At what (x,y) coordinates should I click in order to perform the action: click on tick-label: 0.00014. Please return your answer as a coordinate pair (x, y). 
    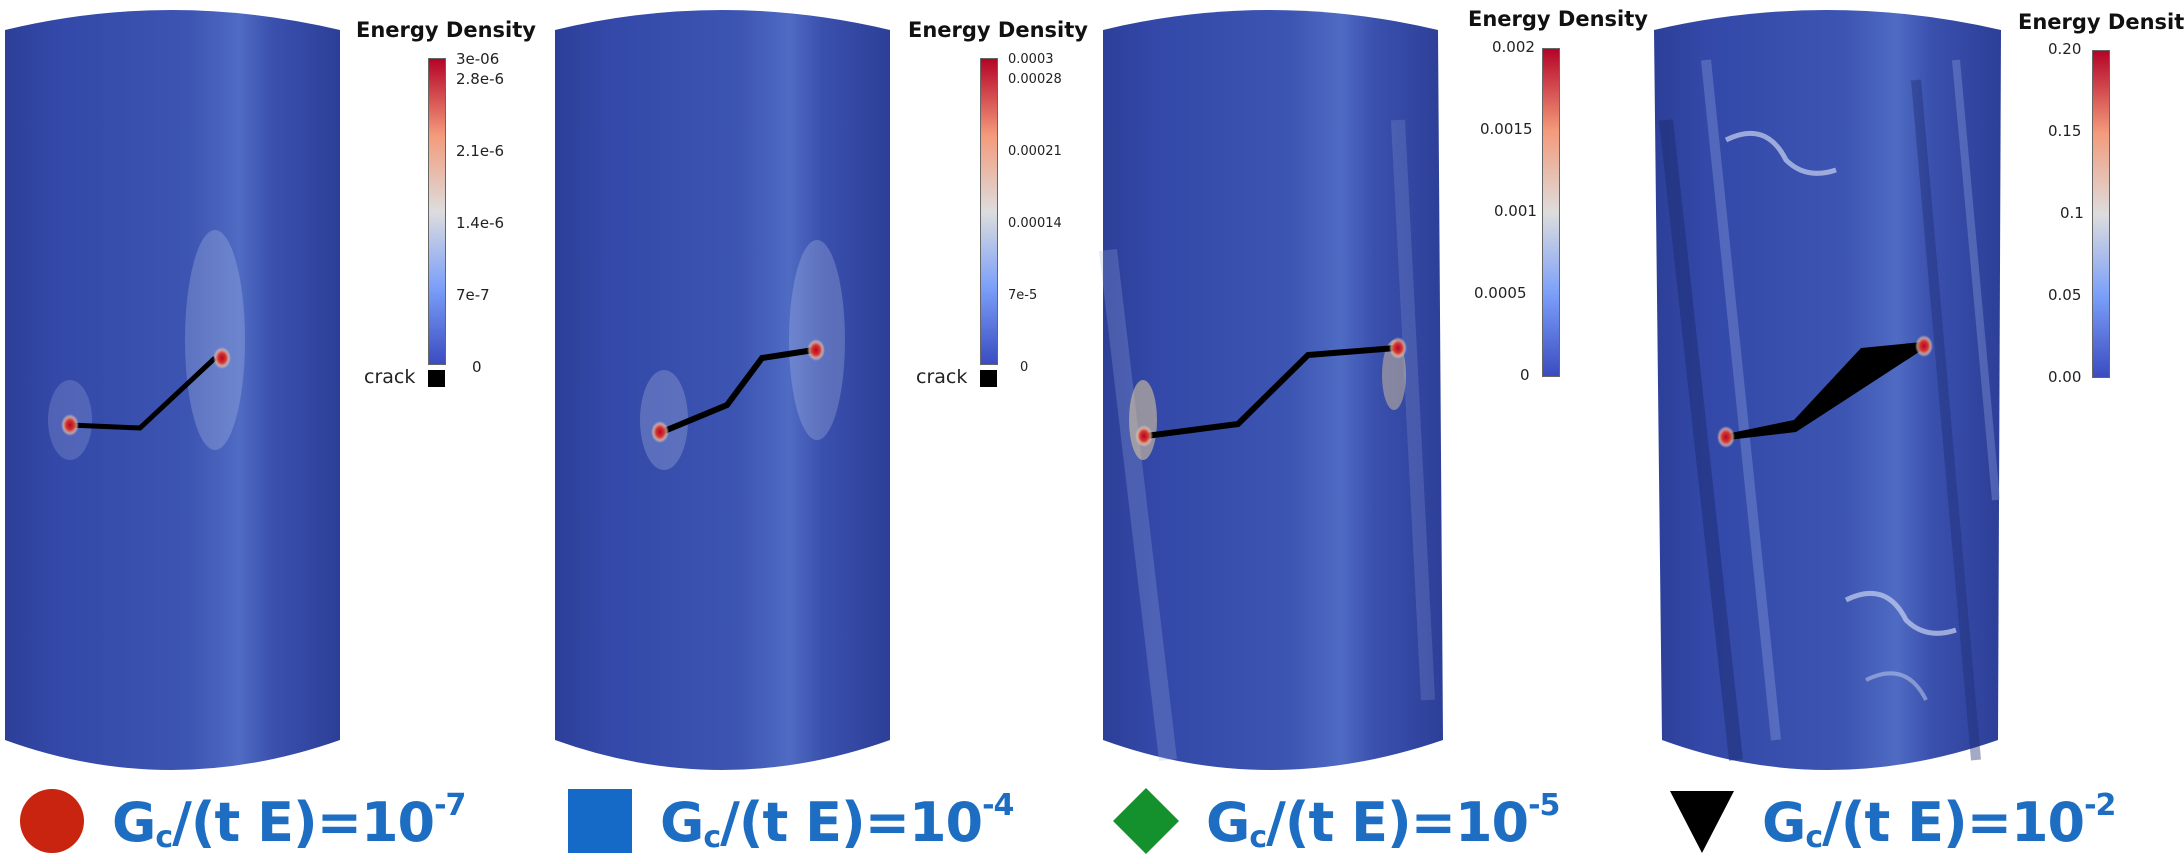
    Looking at the image, I should click on (1035, 223).